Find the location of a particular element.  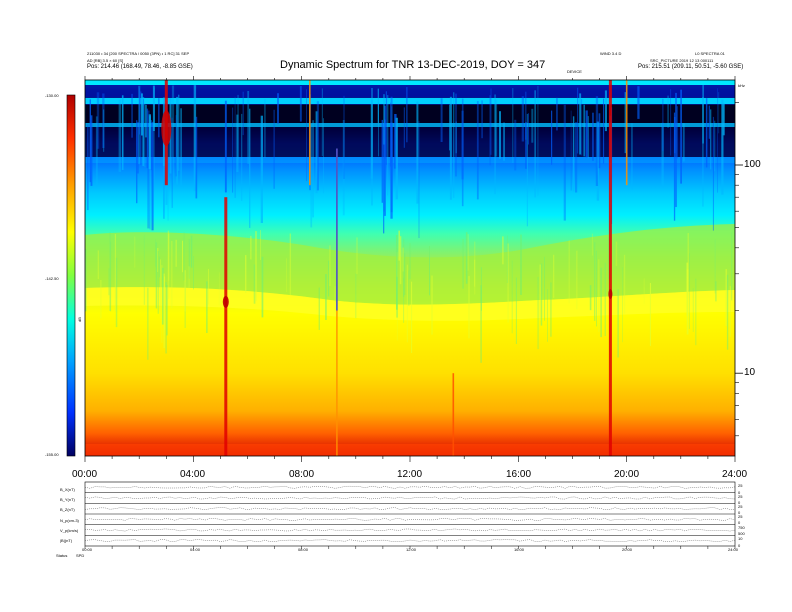

x-tick-label-3: 12:00 is located at coordinates (410, 474).